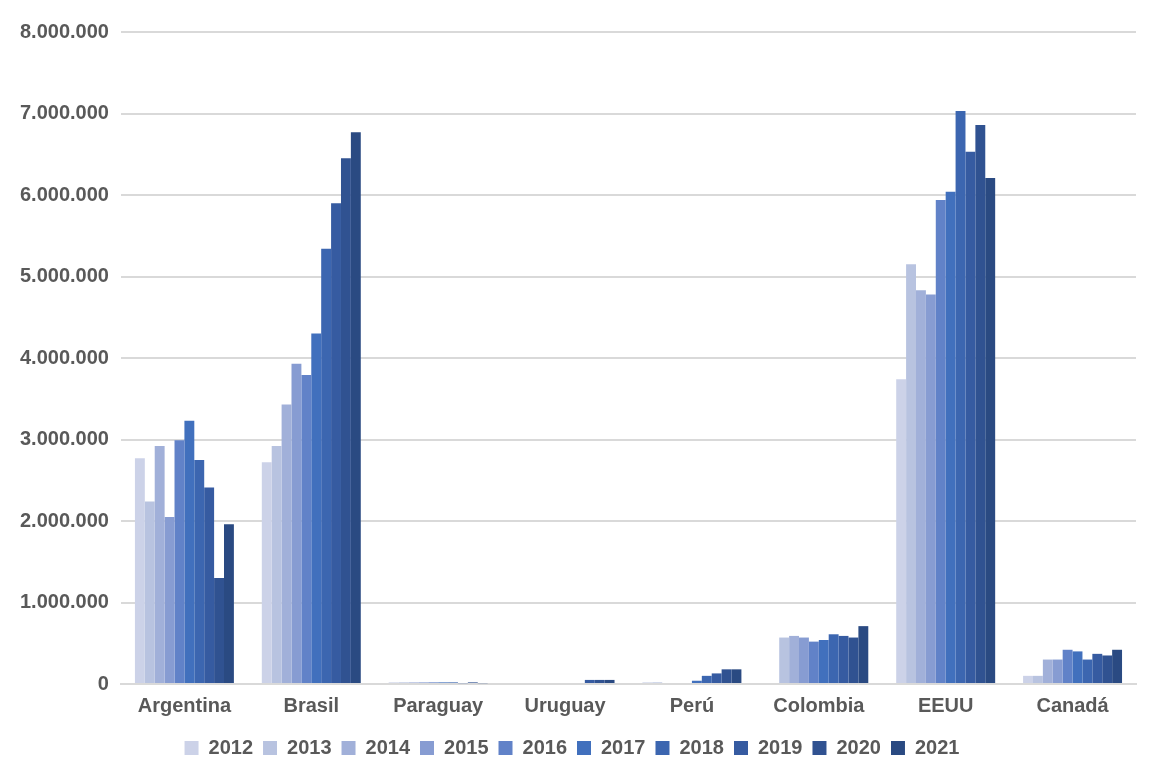 The image size is (1154, 776). Describe the element at coordinates (466, 746) in the screenshot. I see `legend-label: 2015` at that location.